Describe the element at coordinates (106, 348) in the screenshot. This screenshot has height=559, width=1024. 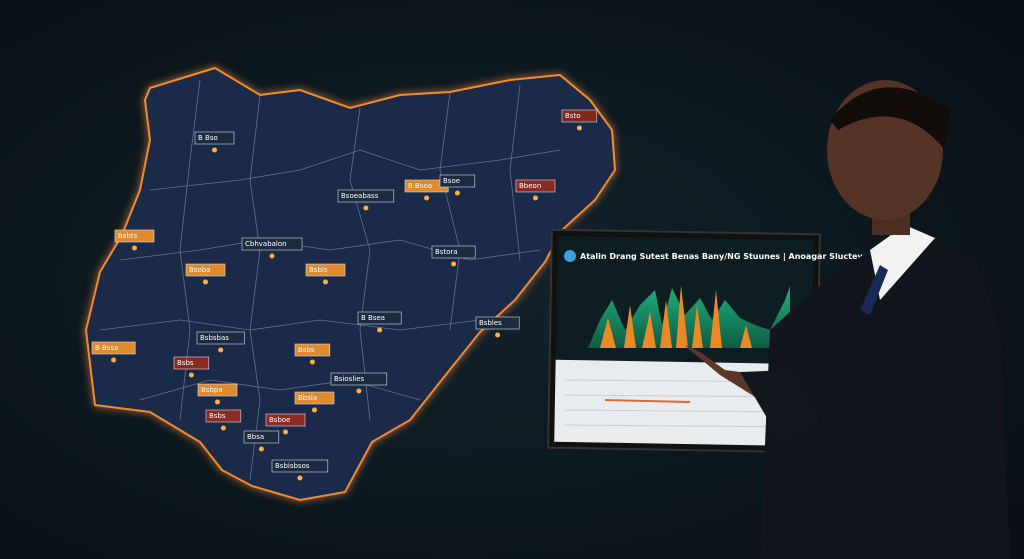
I see `map-label: B Bssa` at that location.